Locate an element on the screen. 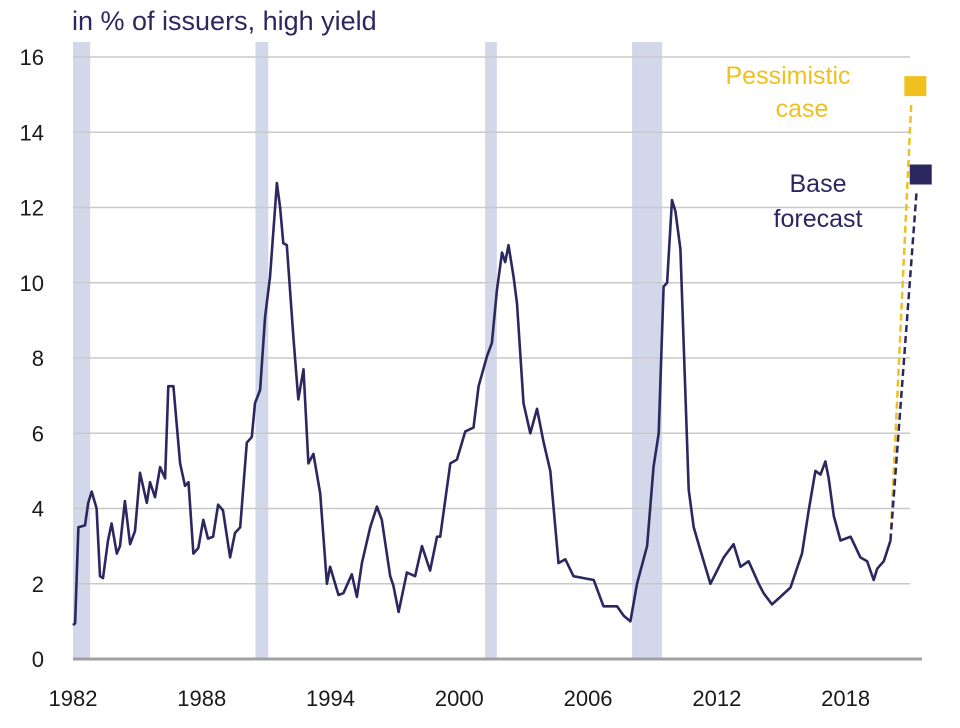  pessimistic-forecast-line is located at coordinates (901, 321).